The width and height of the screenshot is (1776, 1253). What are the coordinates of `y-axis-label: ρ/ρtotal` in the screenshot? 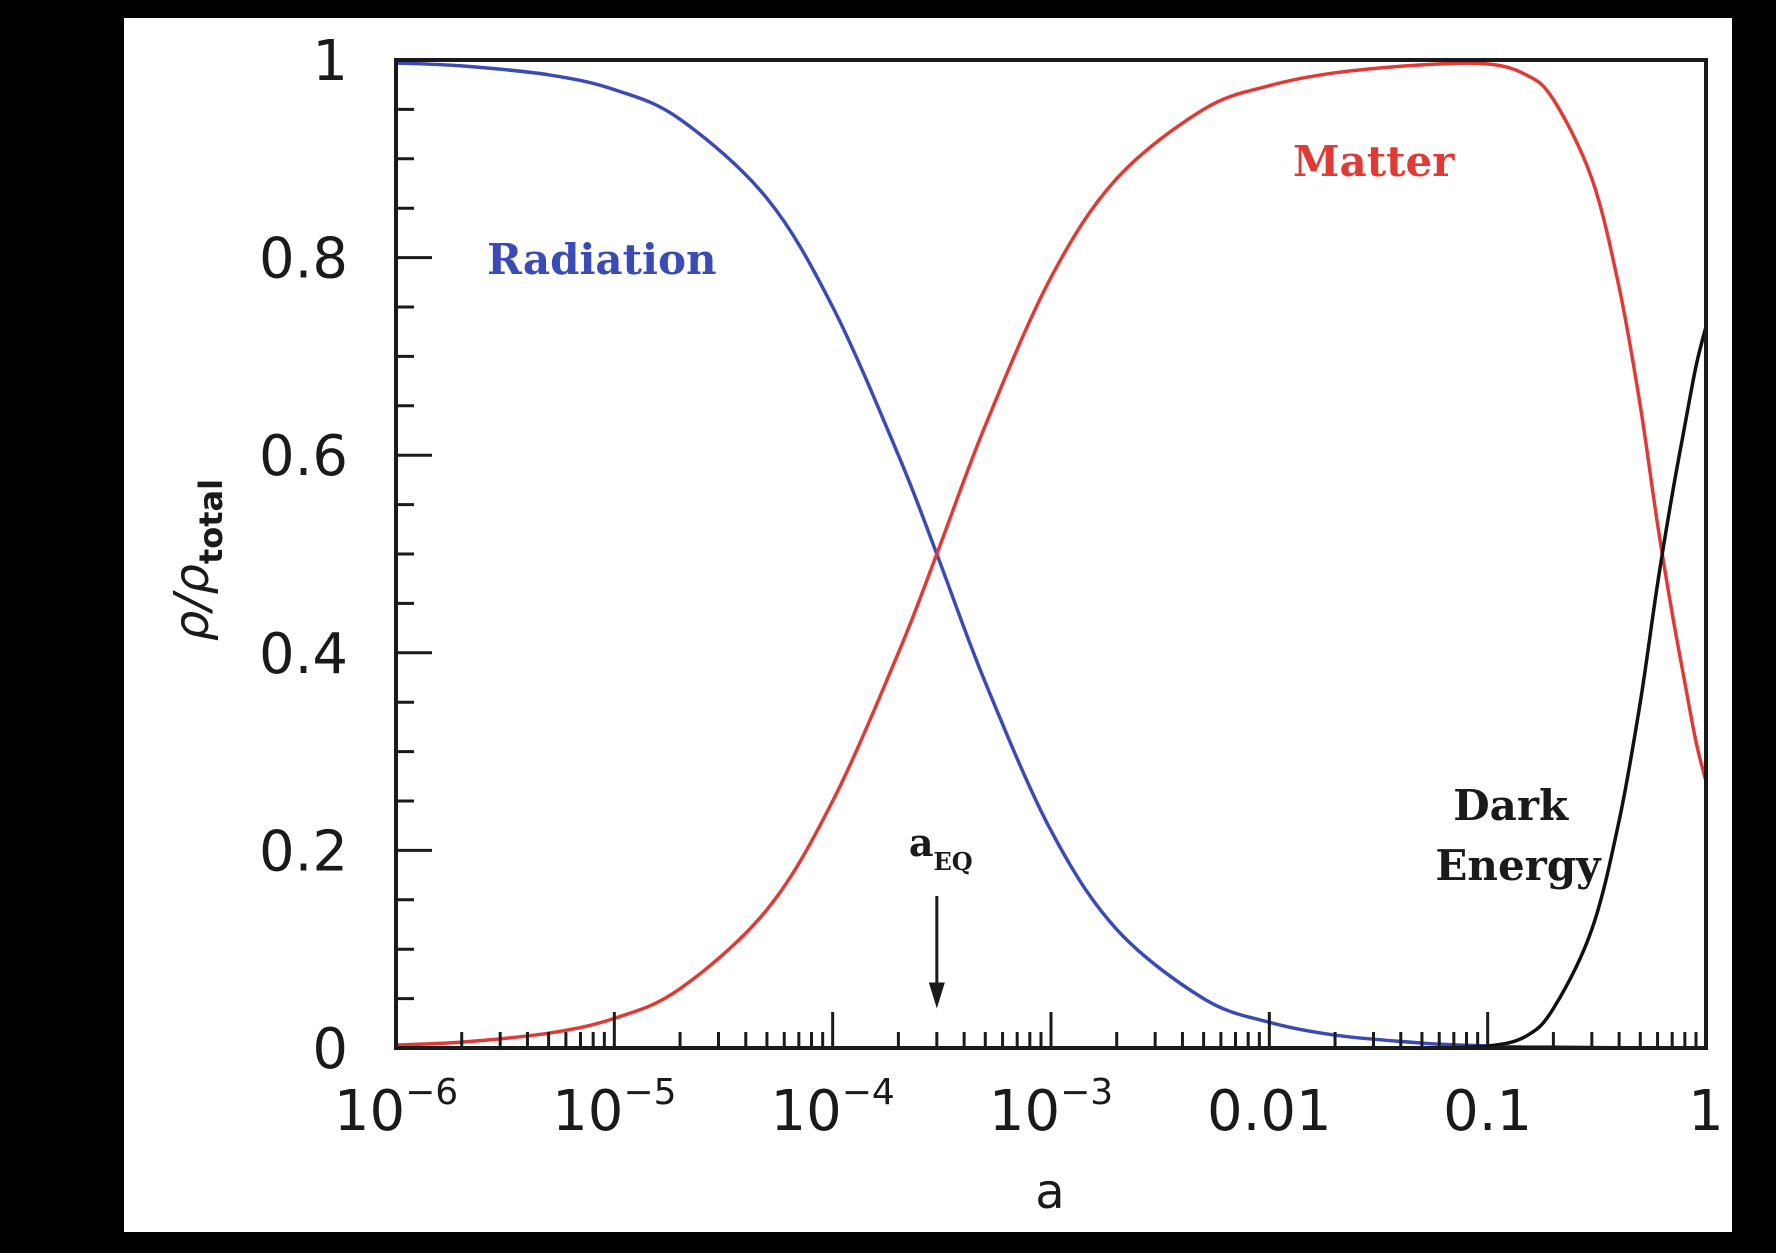 It's located at (197, 560).